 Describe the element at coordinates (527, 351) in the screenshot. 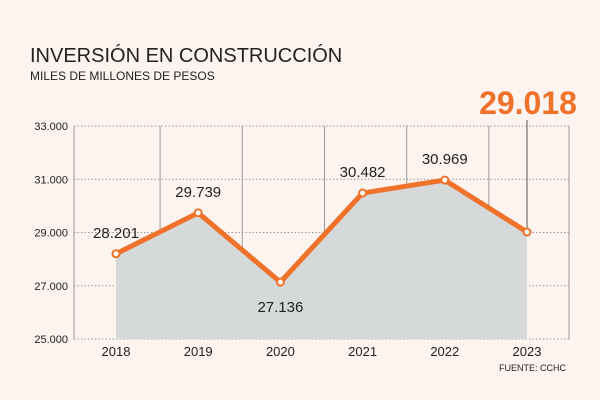

I see `x-tick-label: 2023` at that location.